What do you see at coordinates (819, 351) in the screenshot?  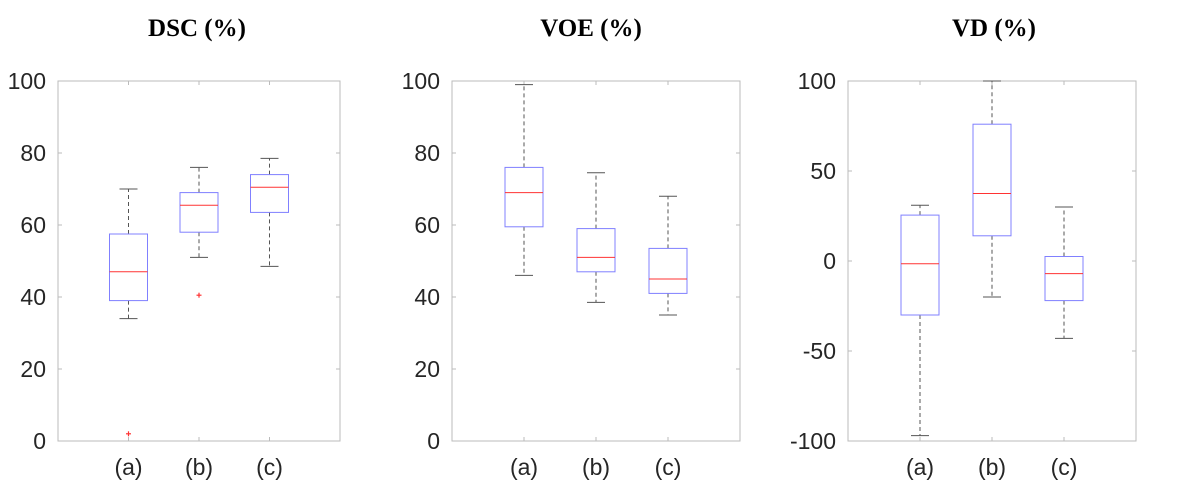 I see `y-tick-label: -50` at bounding box center [819, 351].